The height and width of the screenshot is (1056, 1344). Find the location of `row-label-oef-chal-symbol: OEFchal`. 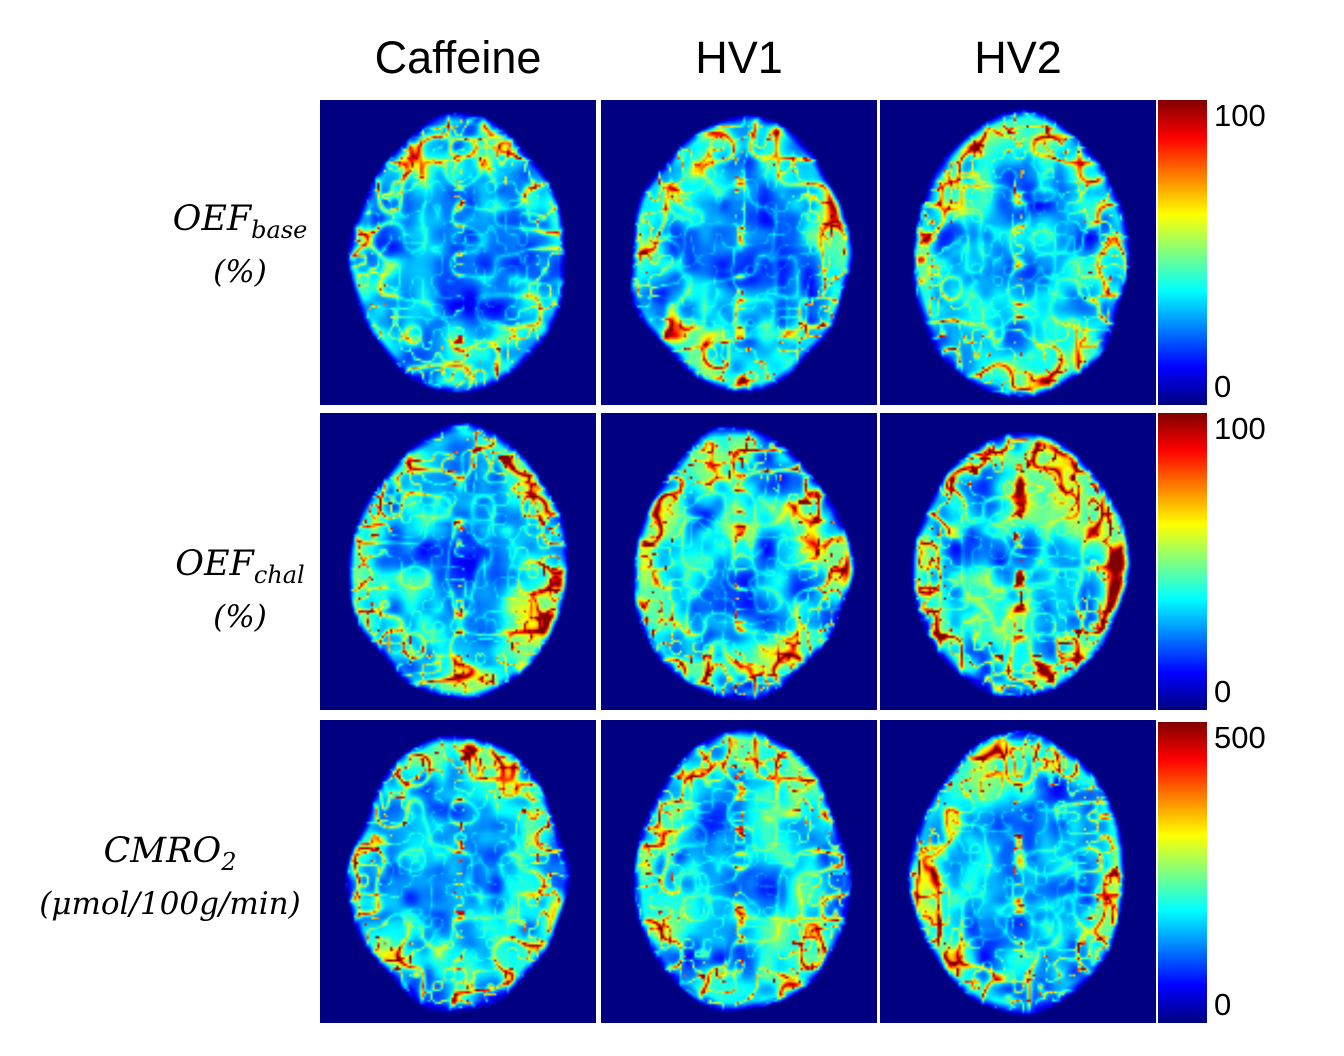

row-label-oef-chal-symbol: OEFchal is located at coordinates (240, 566).